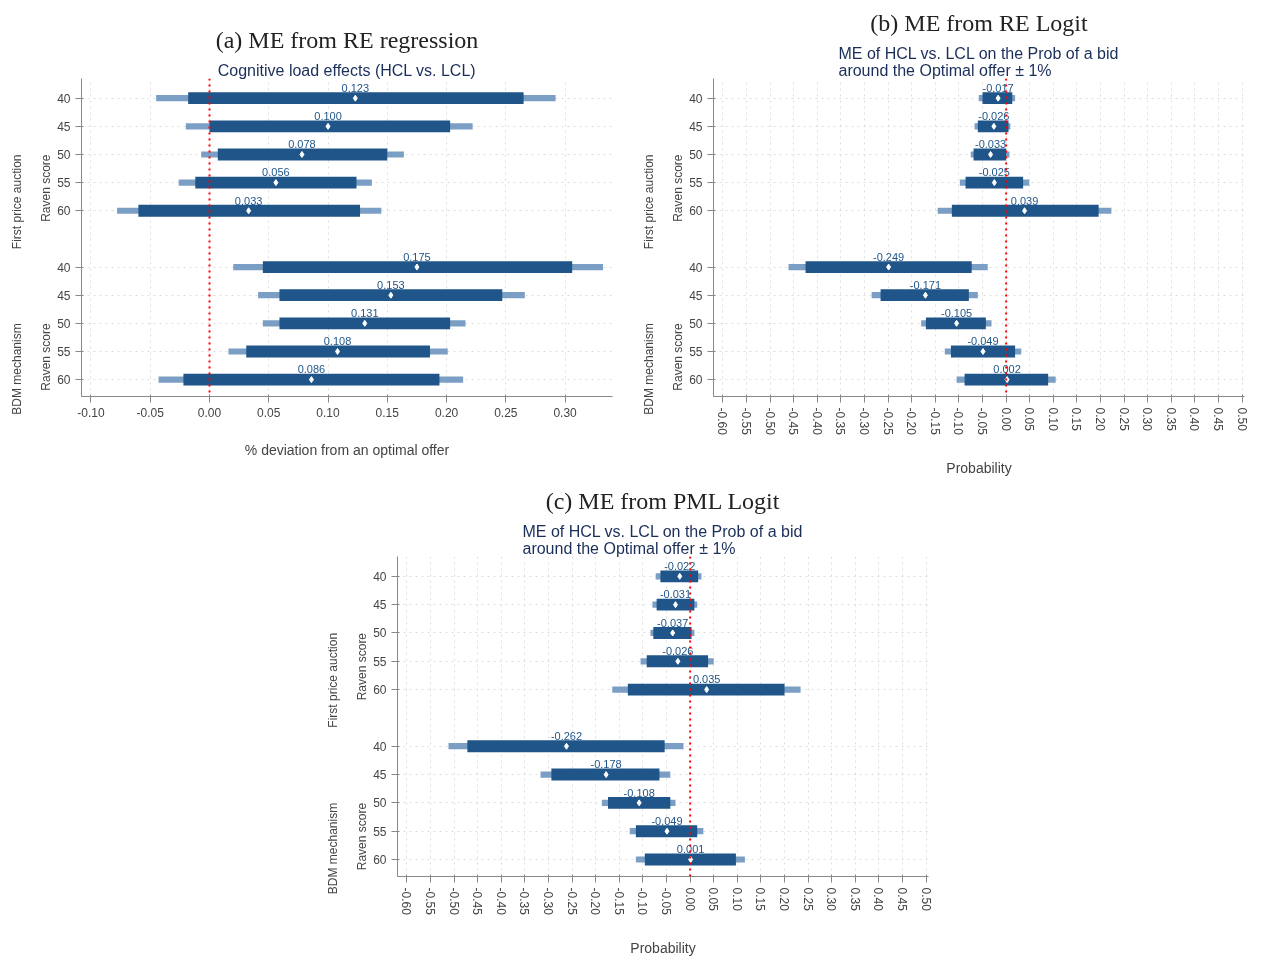 The height and width of the screenshot is (963, 1265). What do you see at coordinates (887, 421) in the screenshot?
I see `x-tick-label: -0.25` at bounding box center [887, 421].